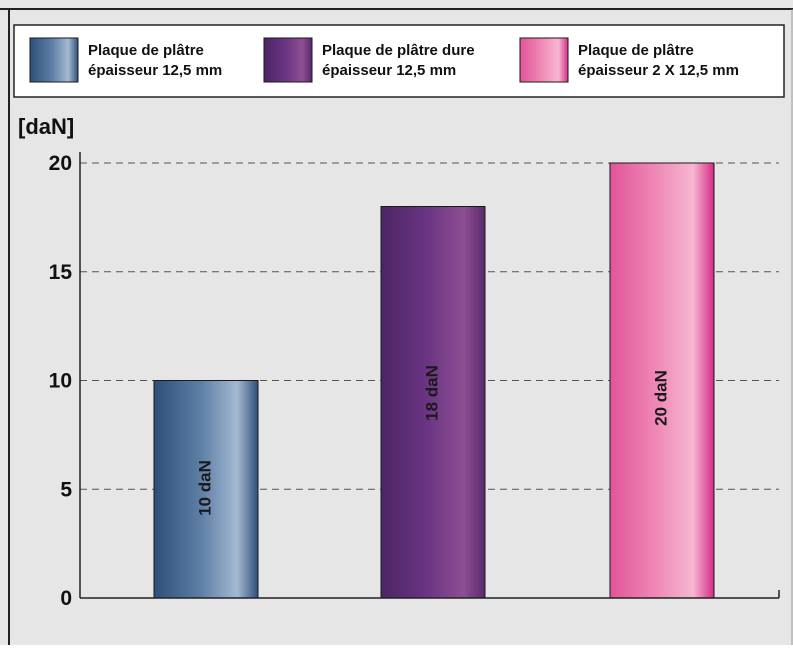 The width and height of the screenshot is (793, 650). Describe the element at coordinates (398, 50) in the screenshot. I see `legend-label: Plaque de plâtre dure` at that location.